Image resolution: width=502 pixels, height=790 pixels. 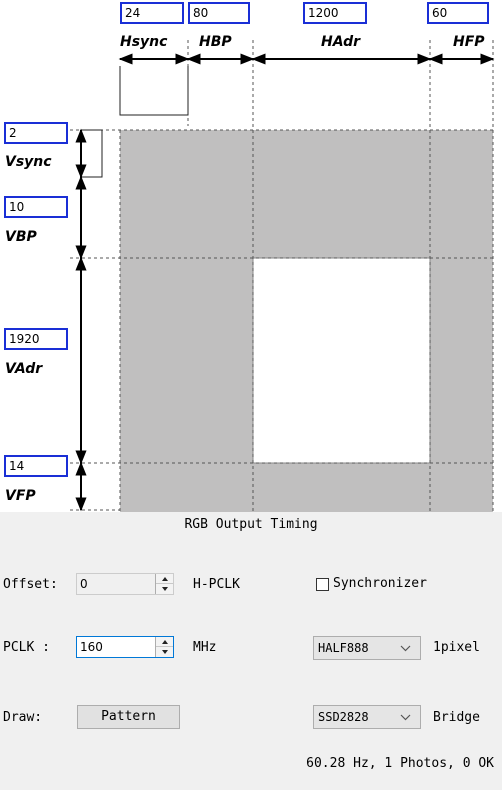 What do you see at coordinates (21, 237) in the screenshot?
I see `vbp-label: VBP` at bounding box center [21, 237].